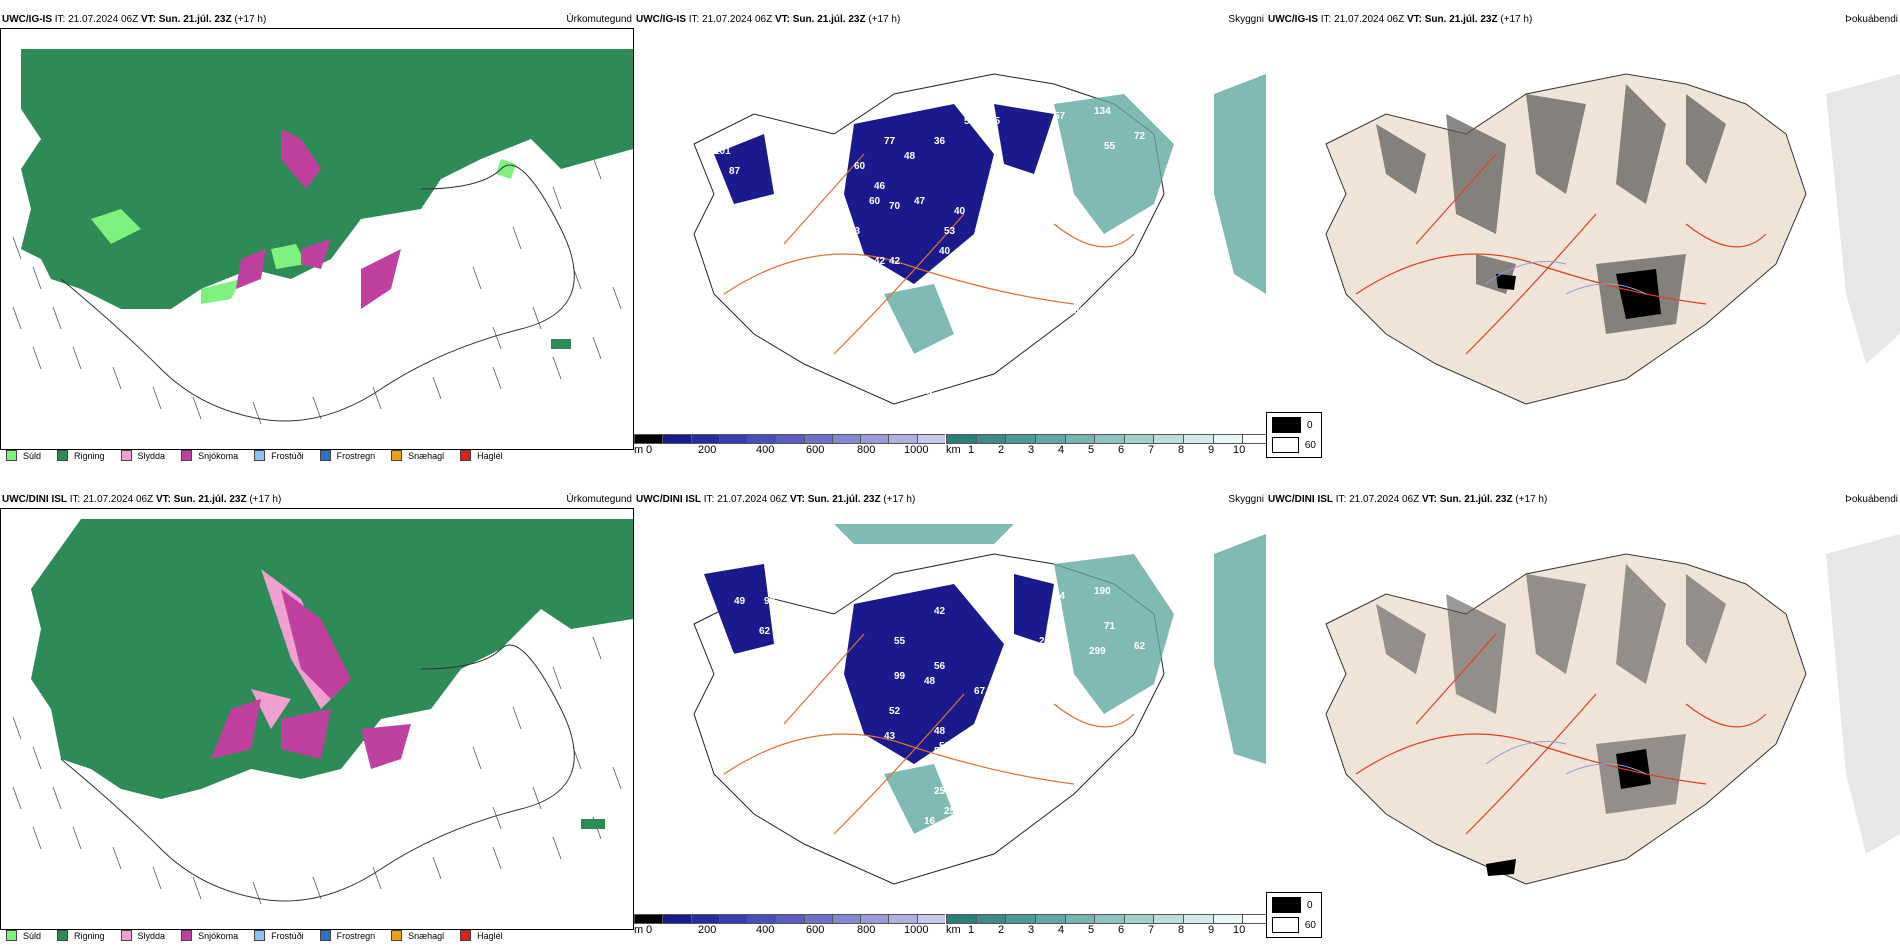 This screenshot has height=950, width=1900. I want to click on legend-label: Snjókoma, so click(218, 935).